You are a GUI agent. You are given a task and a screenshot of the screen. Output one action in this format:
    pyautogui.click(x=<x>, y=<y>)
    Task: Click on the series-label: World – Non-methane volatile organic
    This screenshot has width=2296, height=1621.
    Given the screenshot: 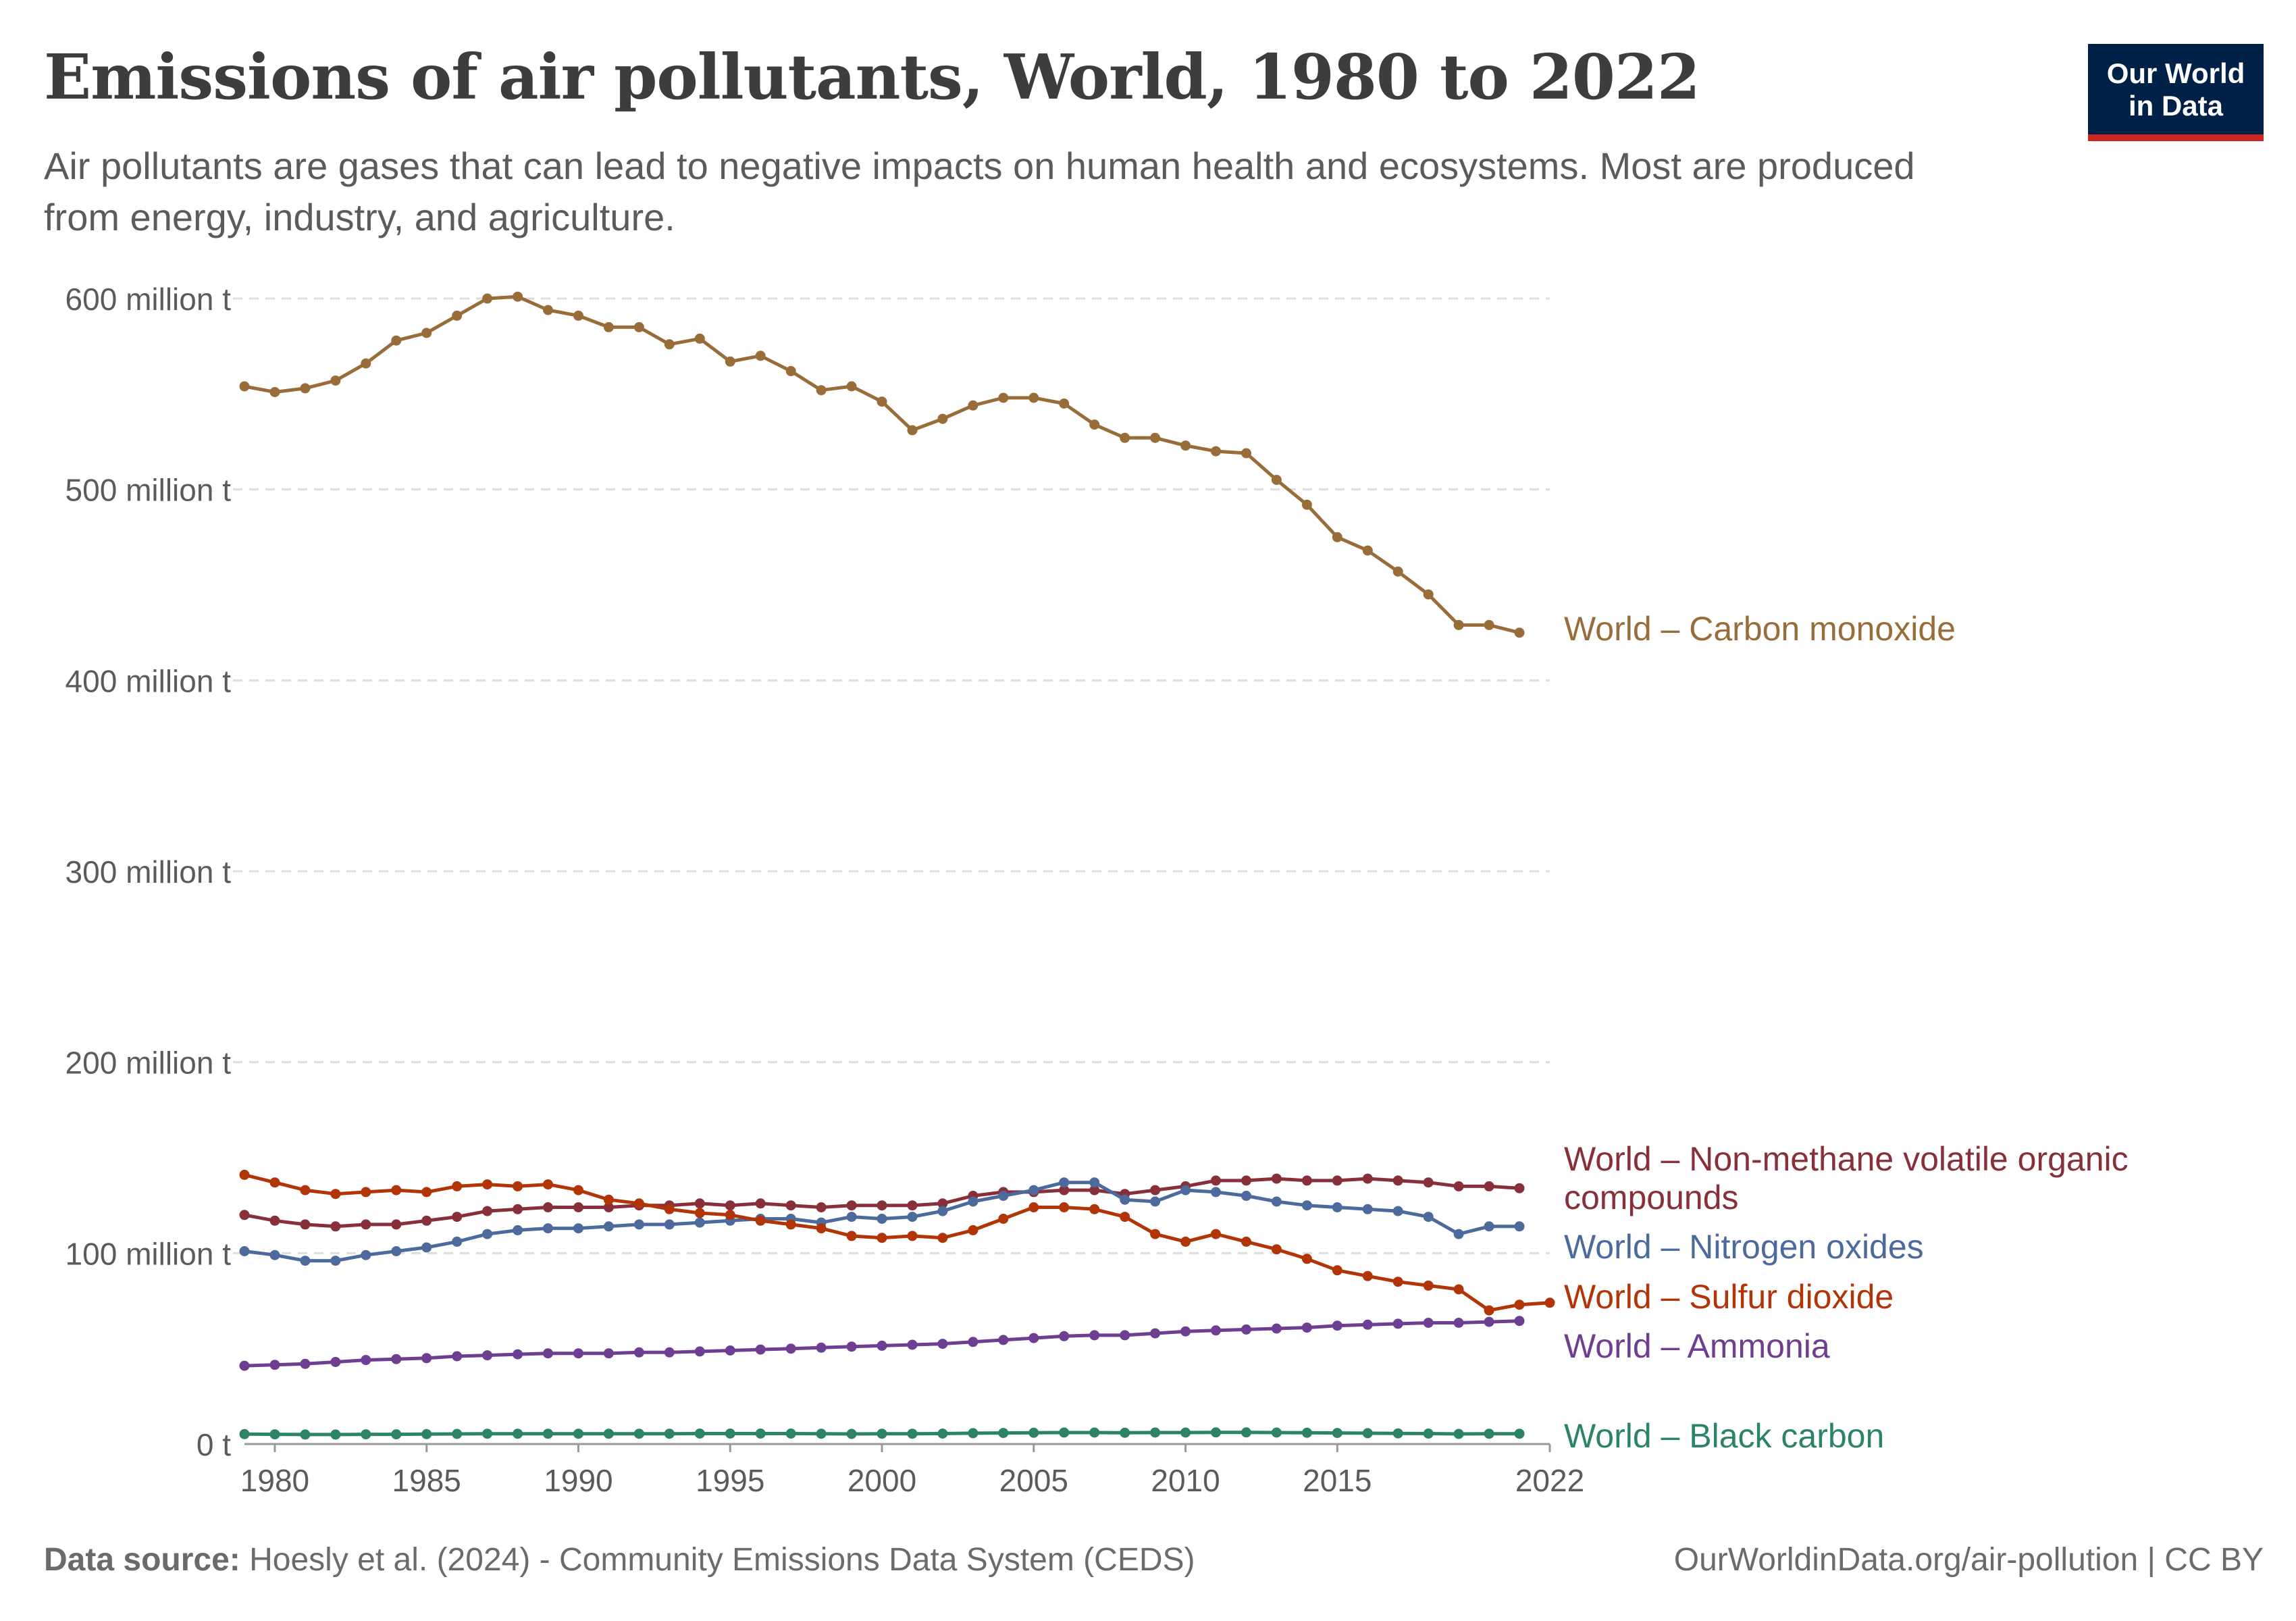 What is the action you would take?
    pyautogui.click(x=1846, y=1159)
    